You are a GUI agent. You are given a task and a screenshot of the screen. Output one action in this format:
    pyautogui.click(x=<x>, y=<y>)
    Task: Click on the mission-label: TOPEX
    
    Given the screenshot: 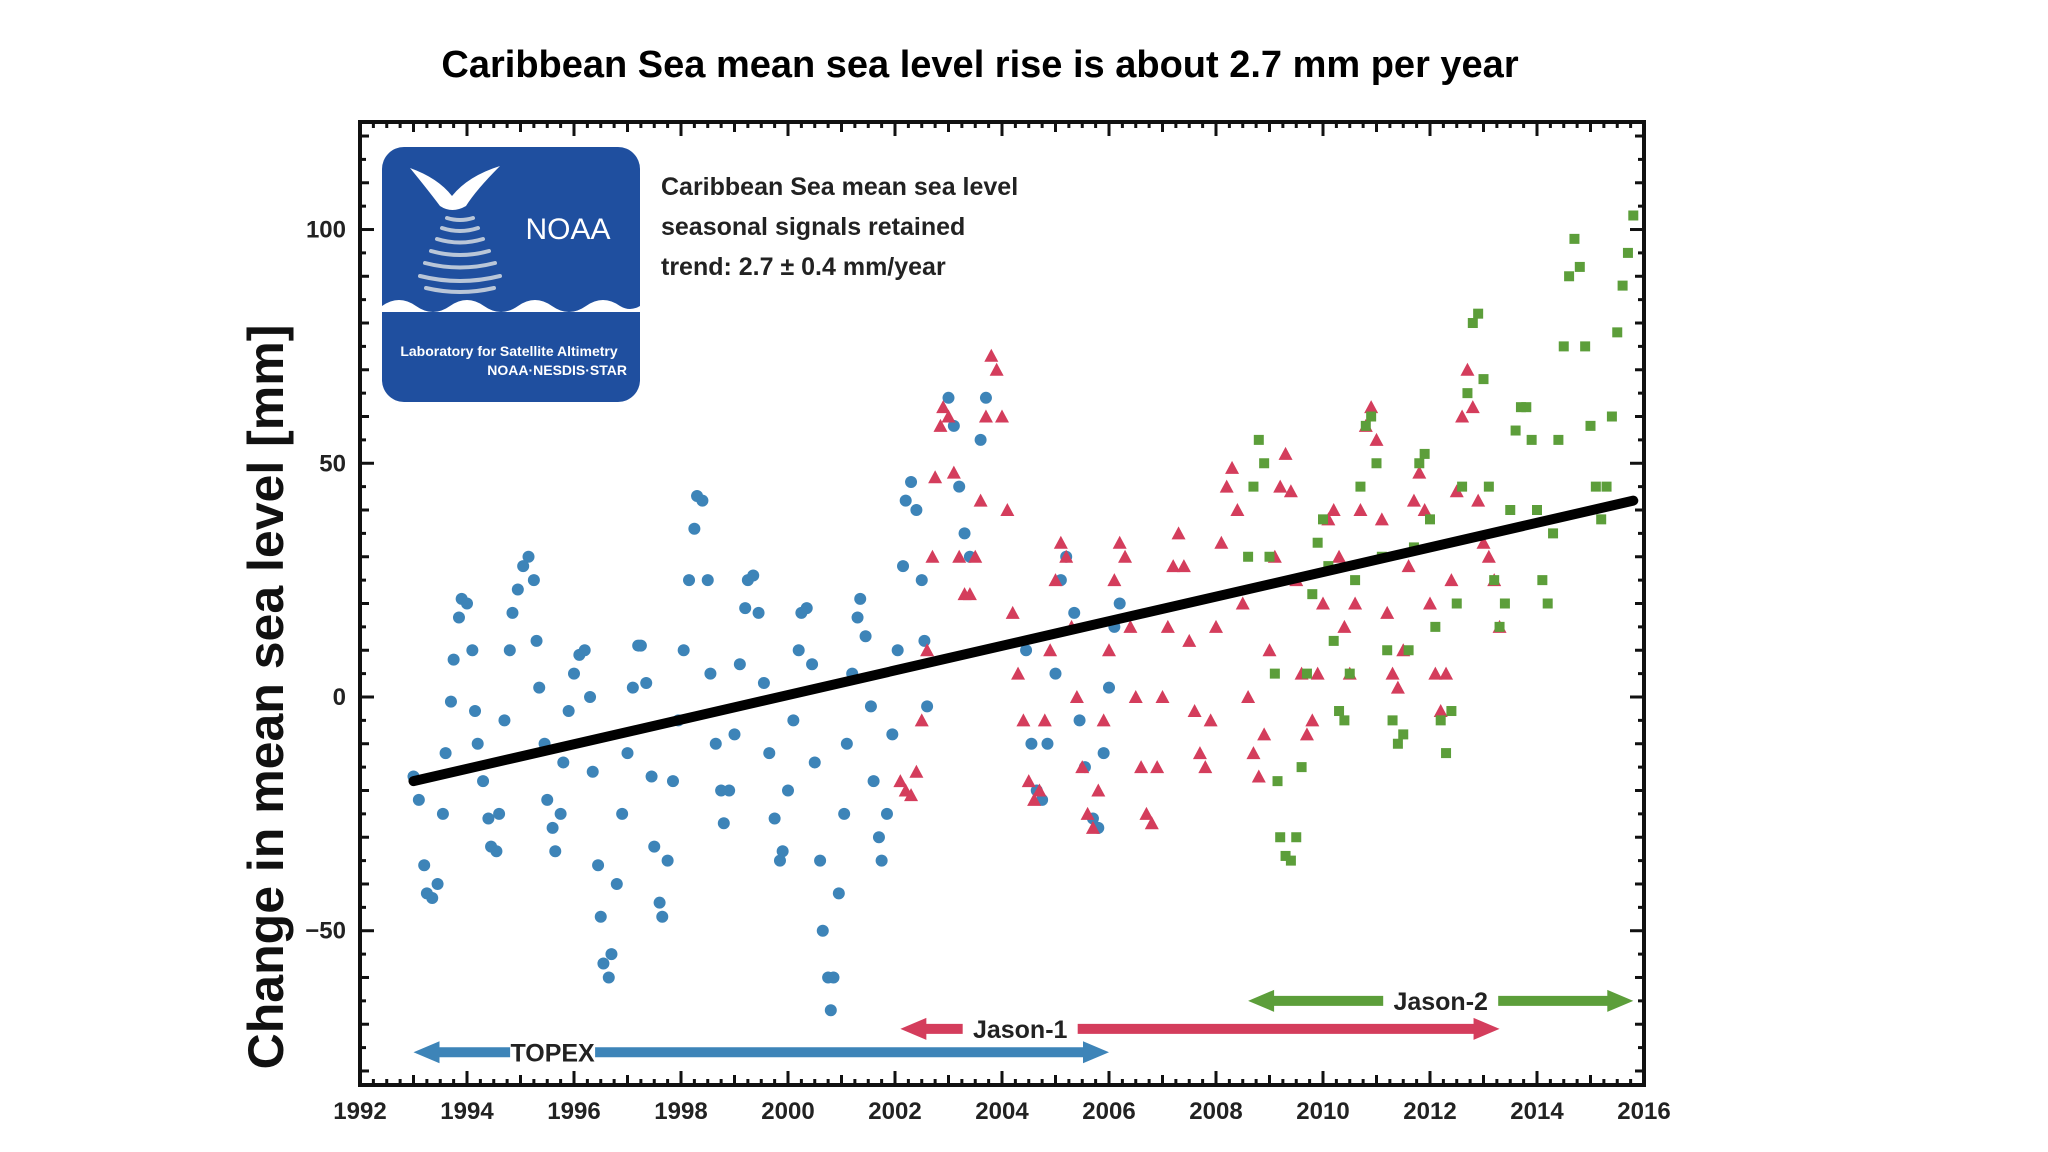 What is the action you would take?
    pyautogui.click(x=552, y=1053)
    